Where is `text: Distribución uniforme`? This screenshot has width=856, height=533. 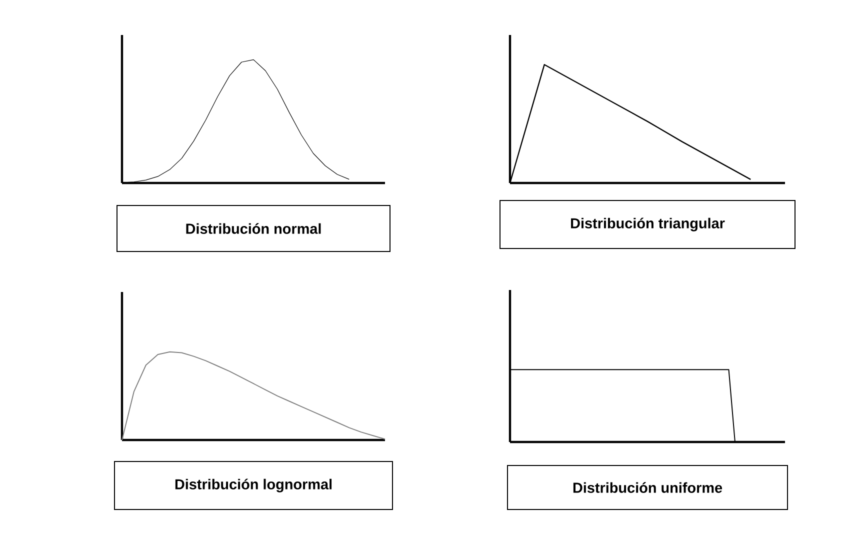
text: Distribución uniforme is located at coordinates (647, 487).